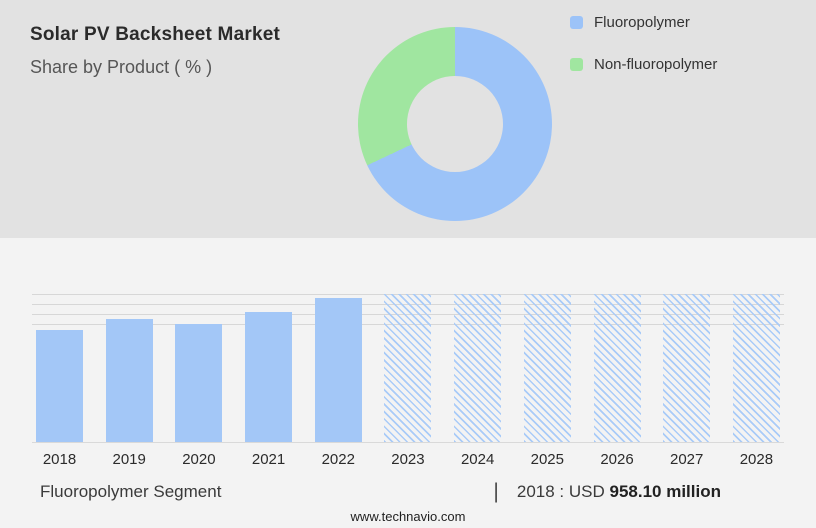 This screenshot has height=528, width=816. What do you see at coordinates (756, 368) in the screenshot?
I see `bar-2028` at bounding box center [756, 368].